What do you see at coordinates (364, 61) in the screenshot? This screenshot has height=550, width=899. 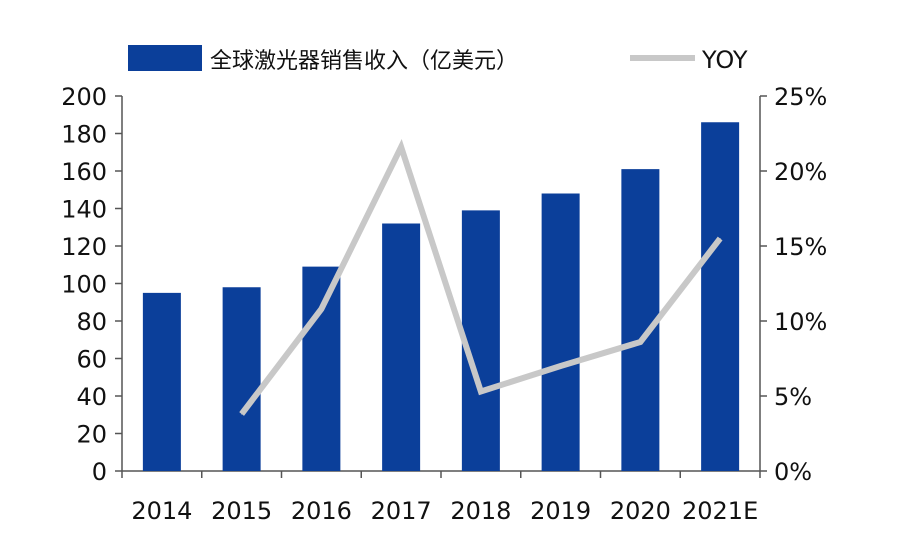 I see `legend-label-bar: 全球激光器销售收入（亿美元）` at bounding box center [364, 61].